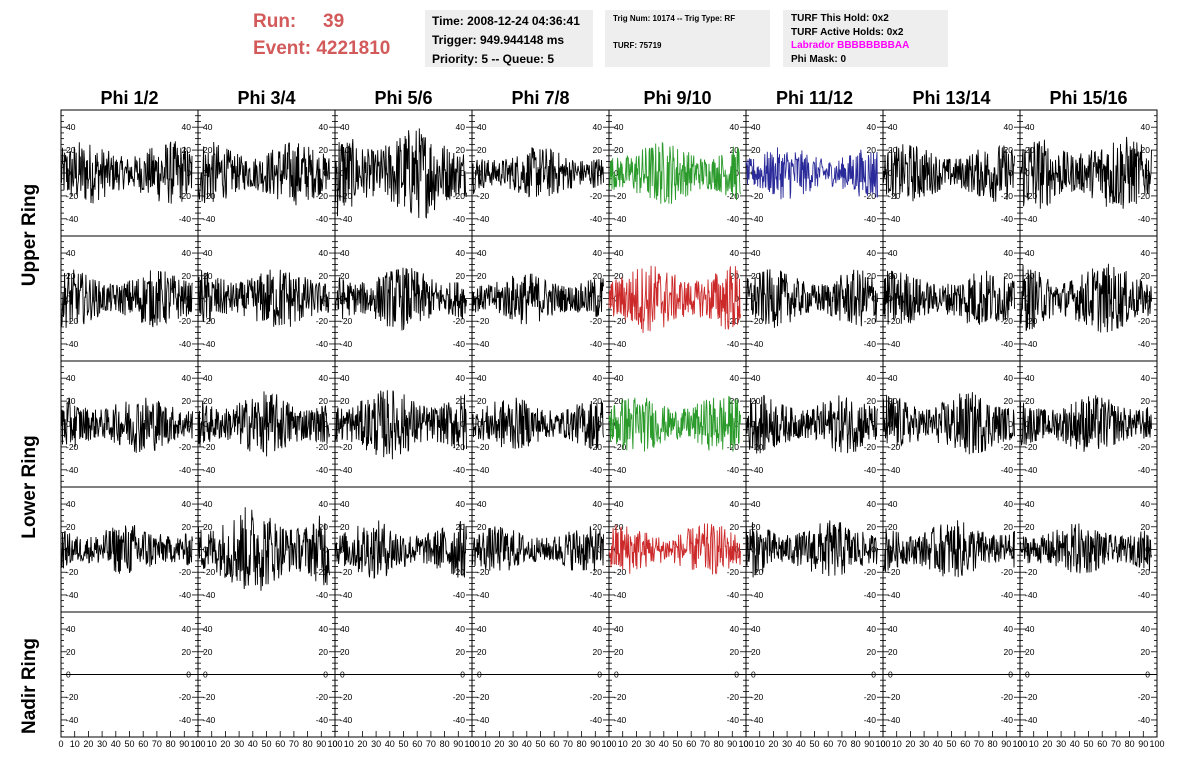 The height and width of the screenshot is (772, 1196). I want to click on column-header-phi-13-14: Phi 13/14, so click(951, 98).